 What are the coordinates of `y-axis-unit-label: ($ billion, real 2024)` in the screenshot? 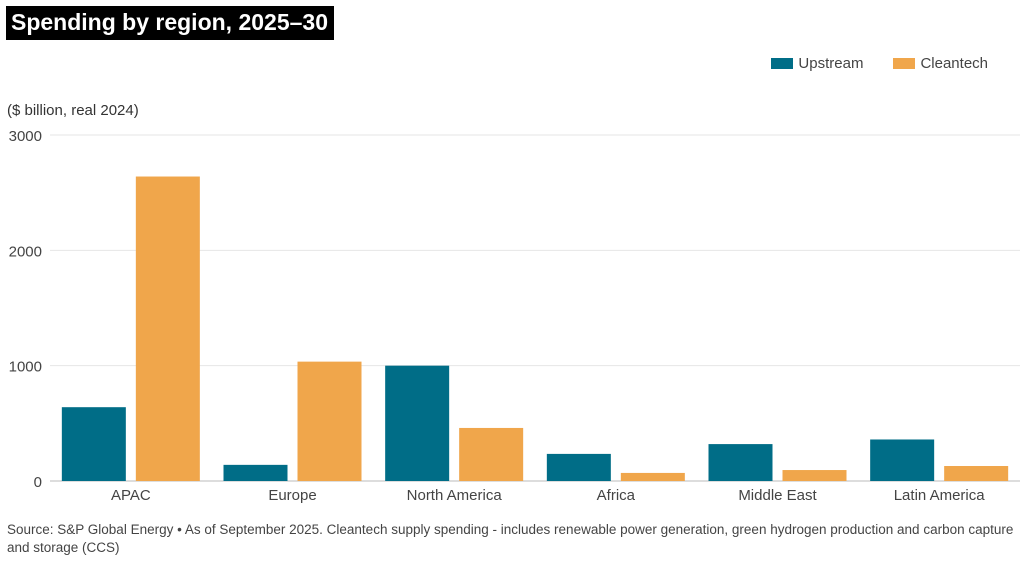 It's located at (73, 110).